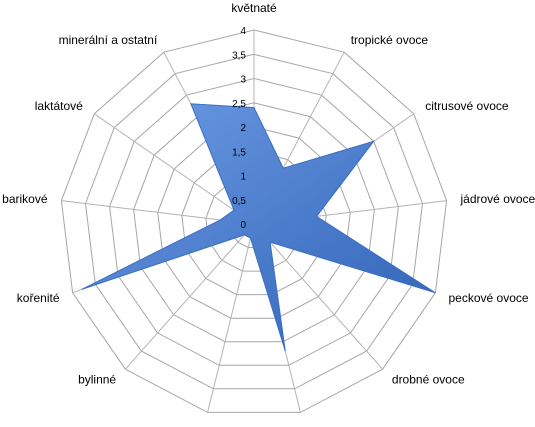 Image resolution: width=535 pixels, height=427 pixels. What do you see at coordinates (497, 199) in the screenshot?
I see `category-label: jádrové ovoce` at bounding box center [497, 199].